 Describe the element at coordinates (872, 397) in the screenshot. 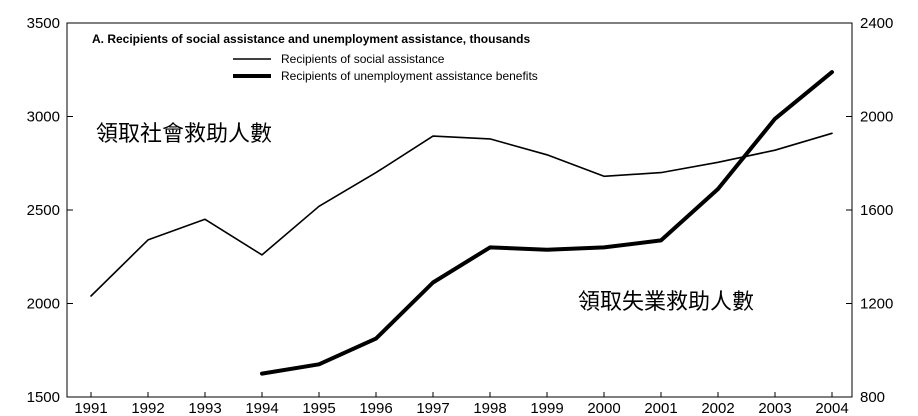

I see `right-tick-label: 800` at that location.